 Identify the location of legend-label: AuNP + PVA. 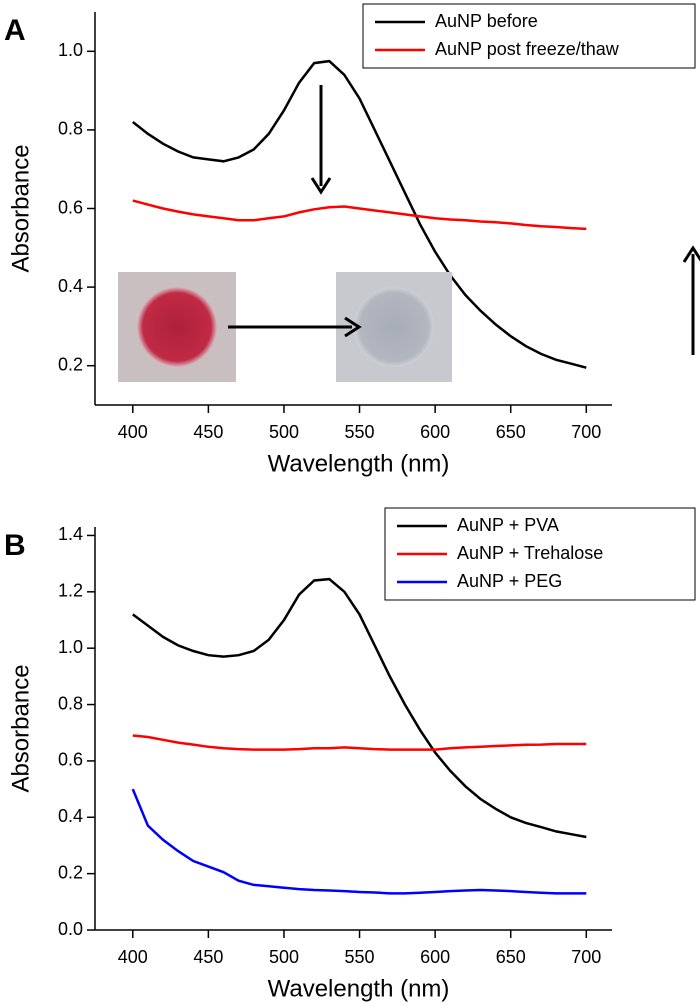
(508, 525).